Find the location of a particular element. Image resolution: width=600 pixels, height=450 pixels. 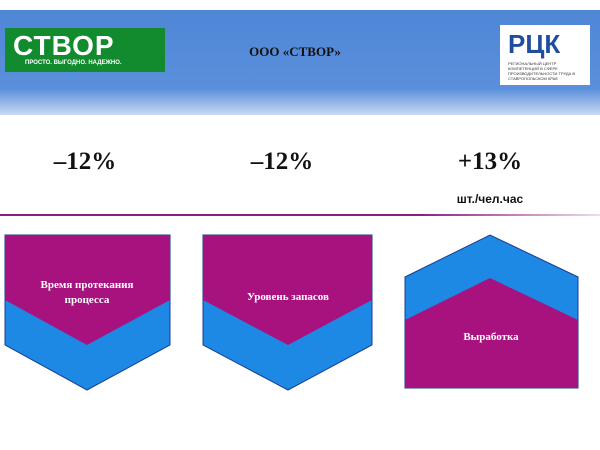

metric: +13% is located at coordinates (490, 161).